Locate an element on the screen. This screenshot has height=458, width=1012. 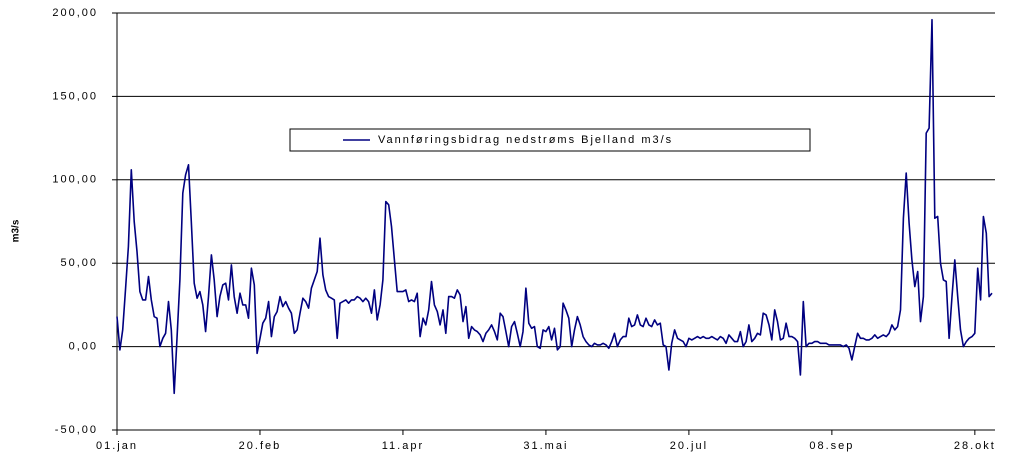
x-tick-label: 28.okt is located at coordinates (975, 446).